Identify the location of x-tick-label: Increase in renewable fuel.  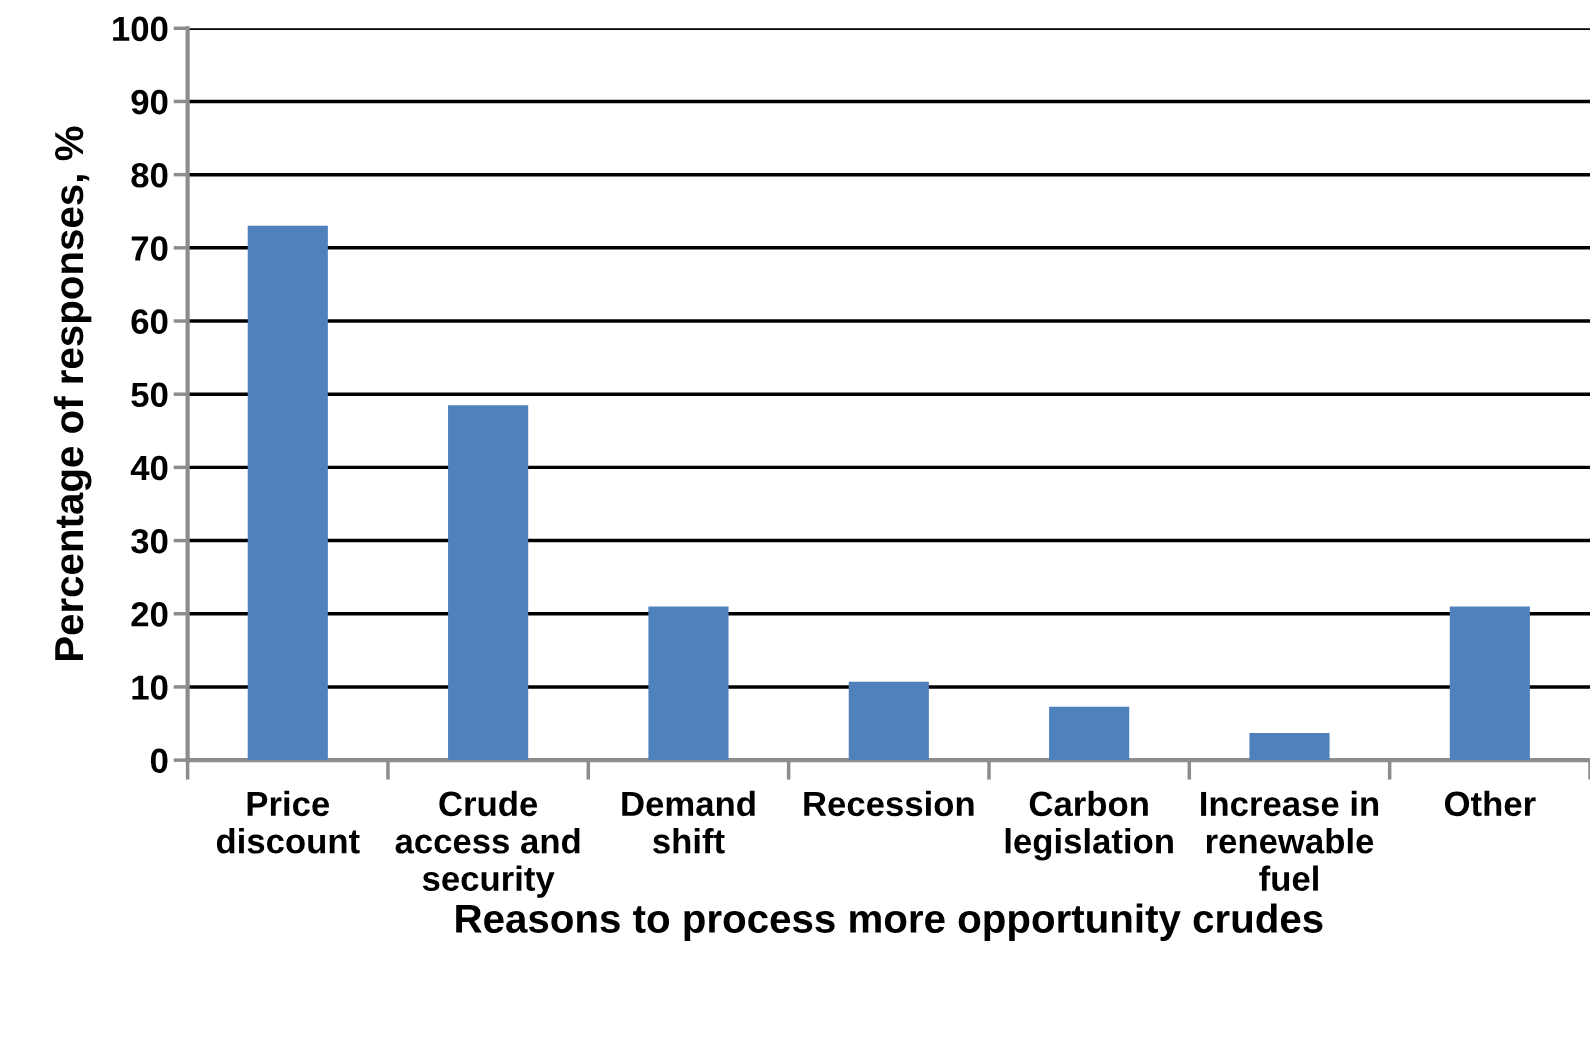
(1290, 840).